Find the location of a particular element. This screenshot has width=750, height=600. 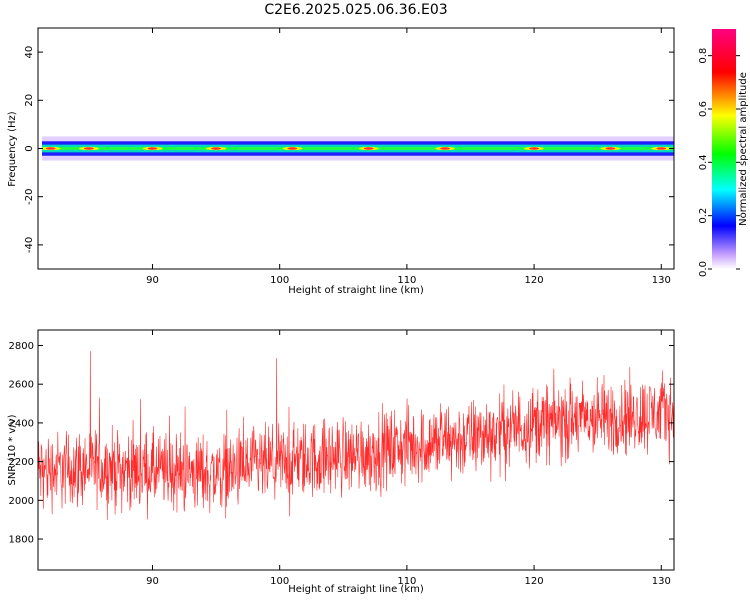

colorbar-label: Normalized spectral amplitude is located at coordinates (743, 149).